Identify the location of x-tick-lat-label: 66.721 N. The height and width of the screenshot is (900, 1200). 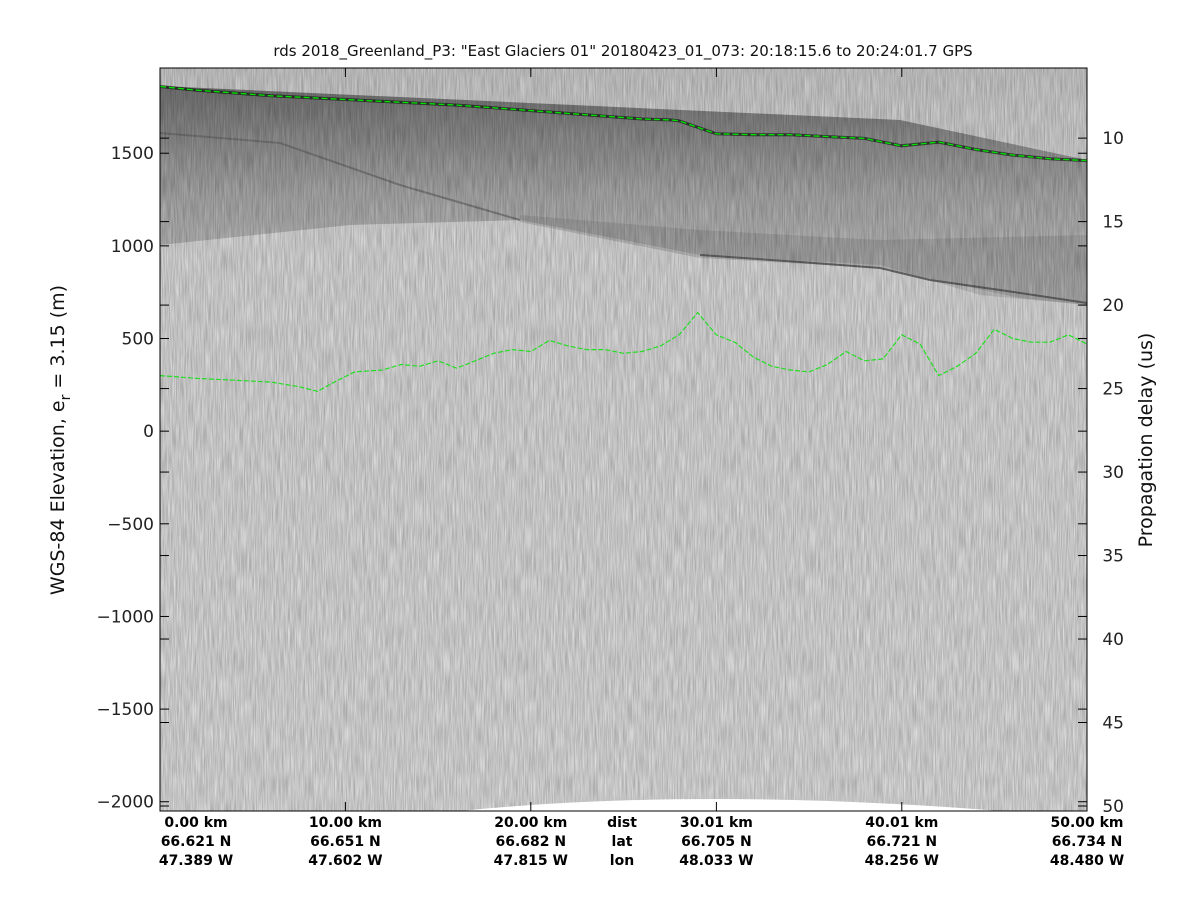
(901, 842).